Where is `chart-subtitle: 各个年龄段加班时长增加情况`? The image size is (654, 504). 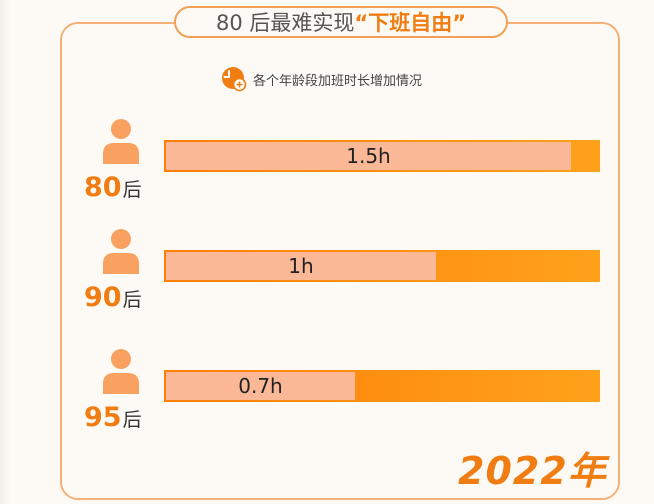 chart-subtitle: 各个年龄段加班时长增加情况 is located at coordinates (321, 79).